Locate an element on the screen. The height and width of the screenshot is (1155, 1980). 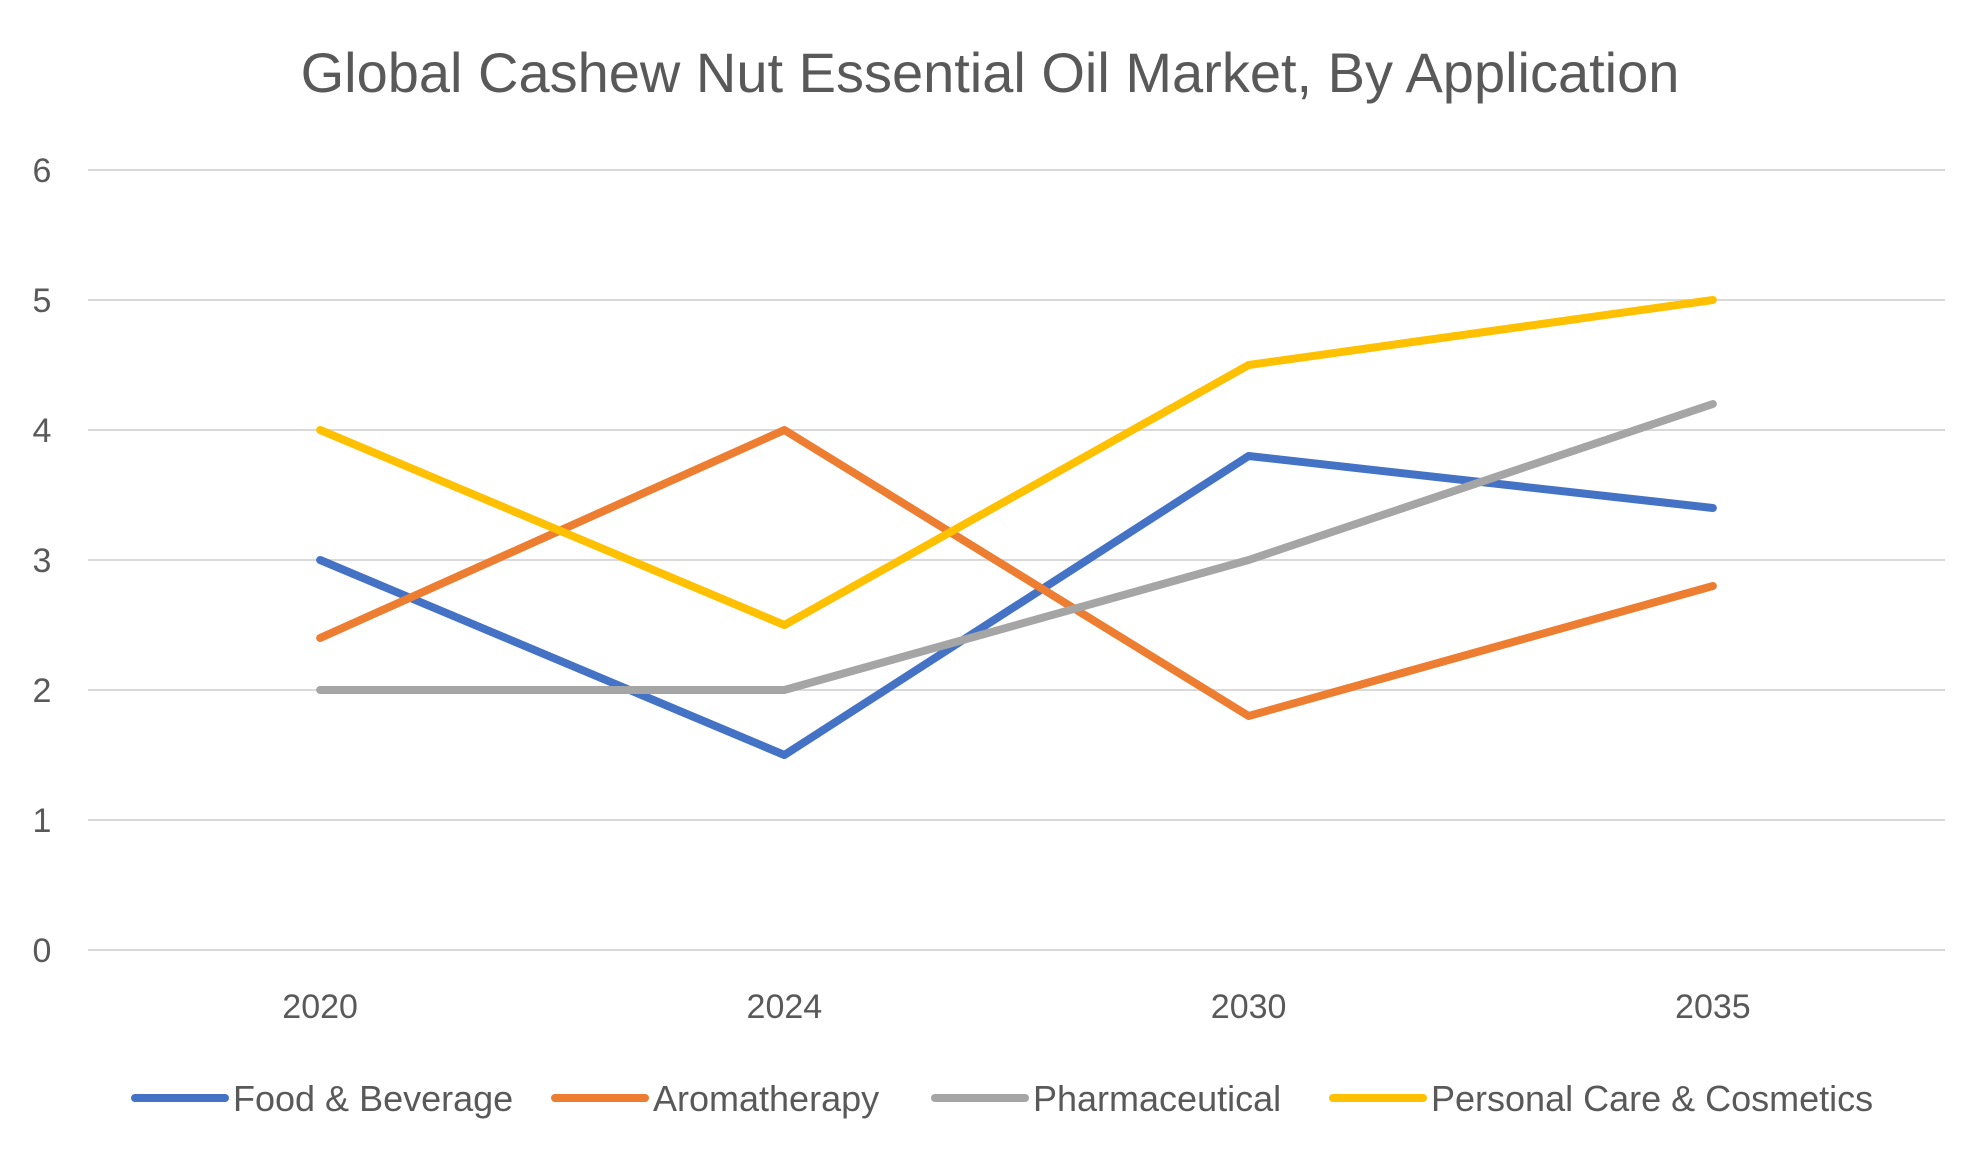
x-tick-label: 2024 is located at coordinates (785, 1007).